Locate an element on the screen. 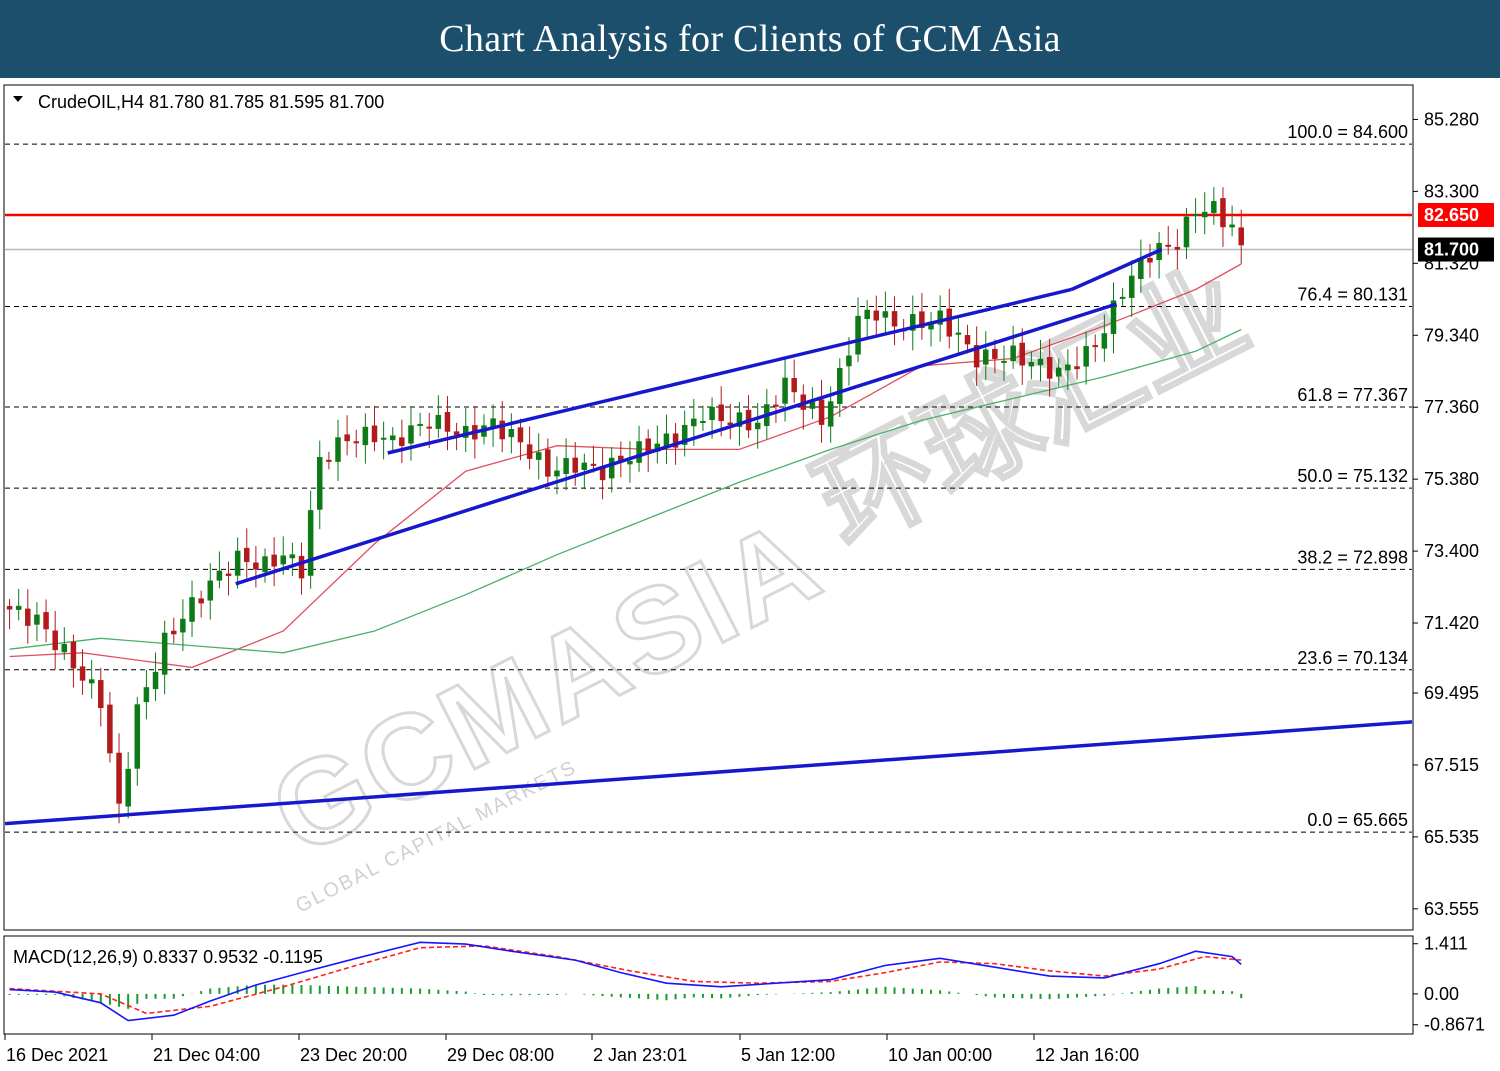 The height and width of the screenshot is (1071, 1500). time-tick-label: 16 Dec 2021 is located at coordinates (57, 1055).